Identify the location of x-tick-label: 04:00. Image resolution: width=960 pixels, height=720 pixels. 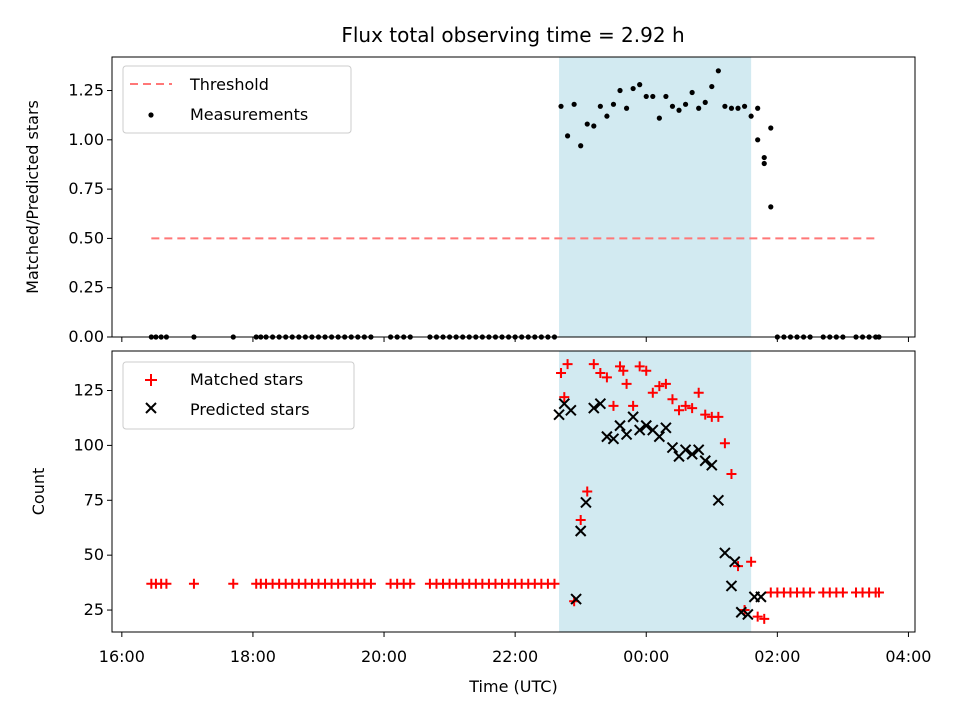
(908, 656).